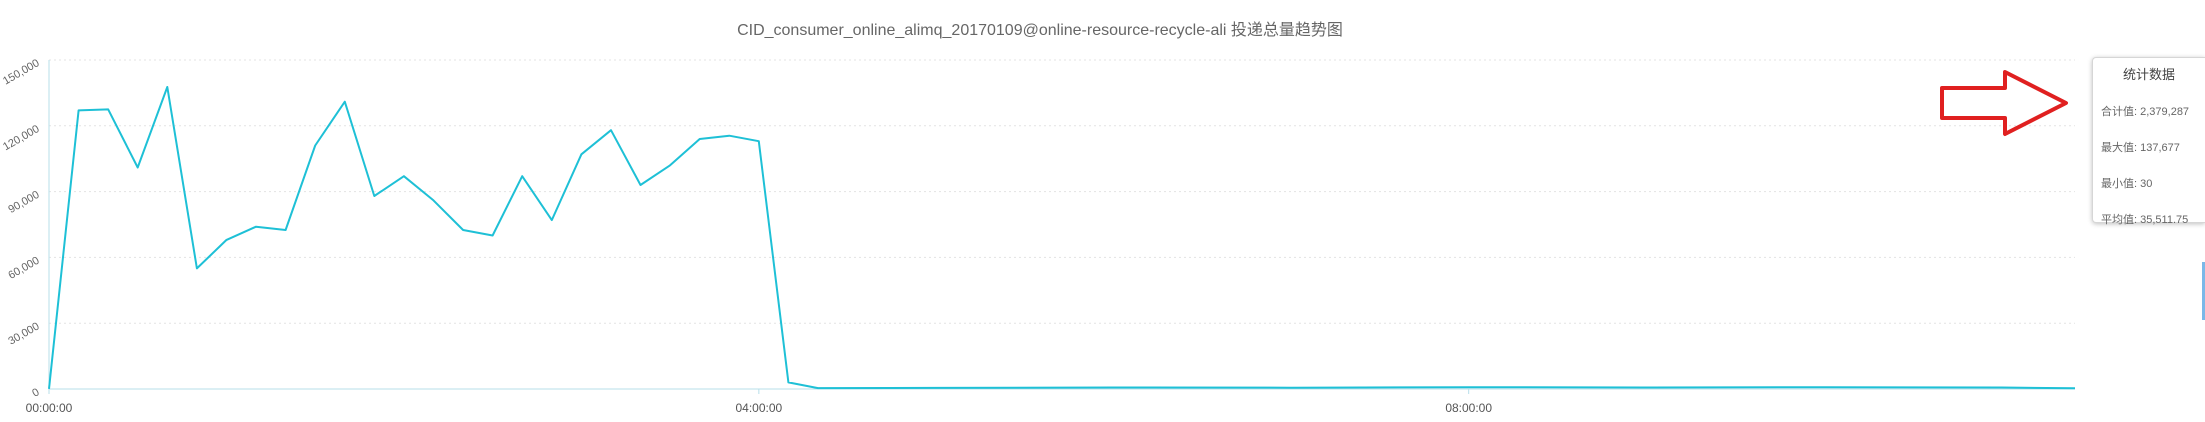  Describe the element at coordinates (21, 72) in the screenshot. I see `y-tick-label: 150,000` at that location.